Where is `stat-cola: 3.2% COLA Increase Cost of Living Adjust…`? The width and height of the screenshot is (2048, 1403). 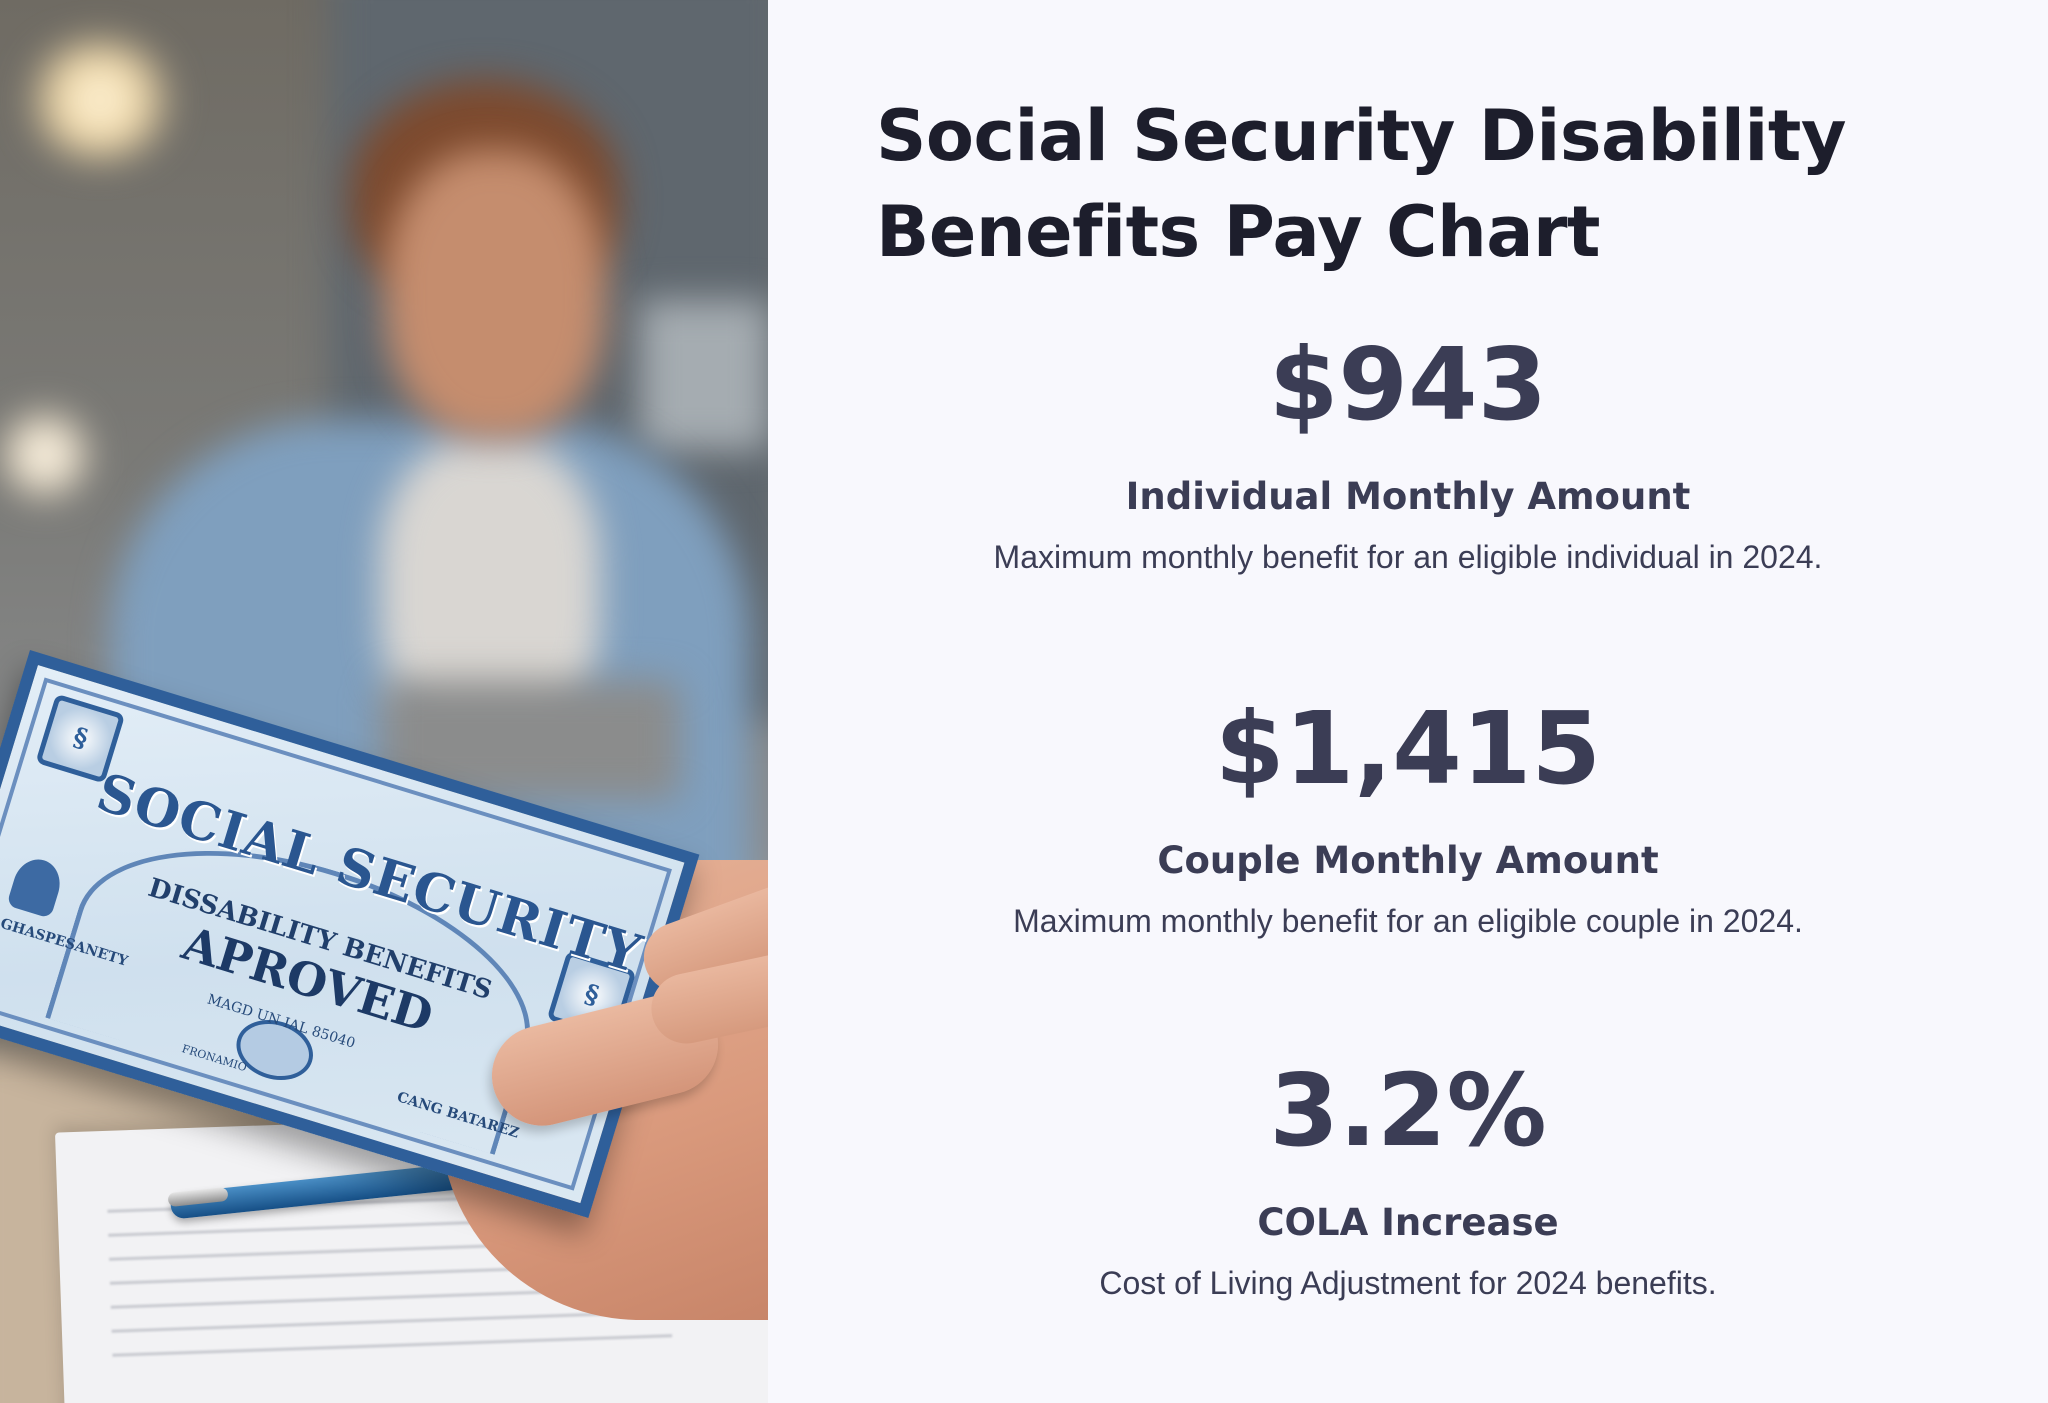
stat-cola: 3.2% COLA Increase Cost of Living Adjust… is located at coordinates (1408, 1180).